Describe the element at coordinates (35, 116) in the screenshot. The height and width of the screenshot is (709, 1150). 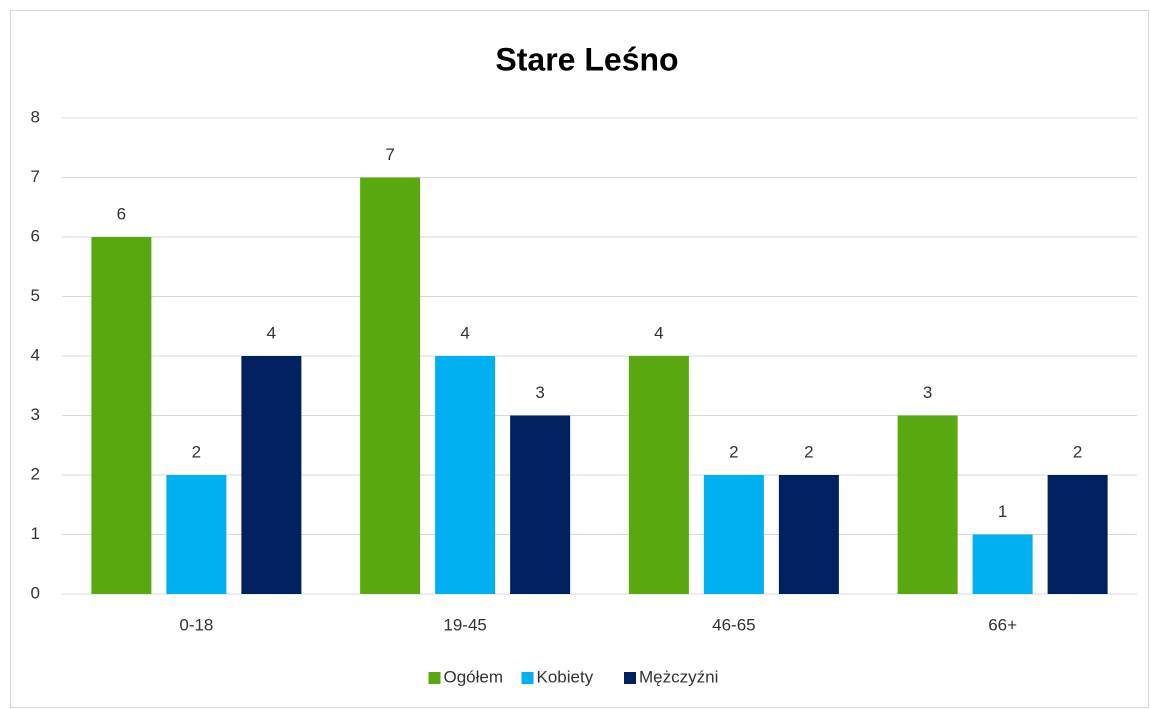
I see `y-tick-label: 8` at that location.